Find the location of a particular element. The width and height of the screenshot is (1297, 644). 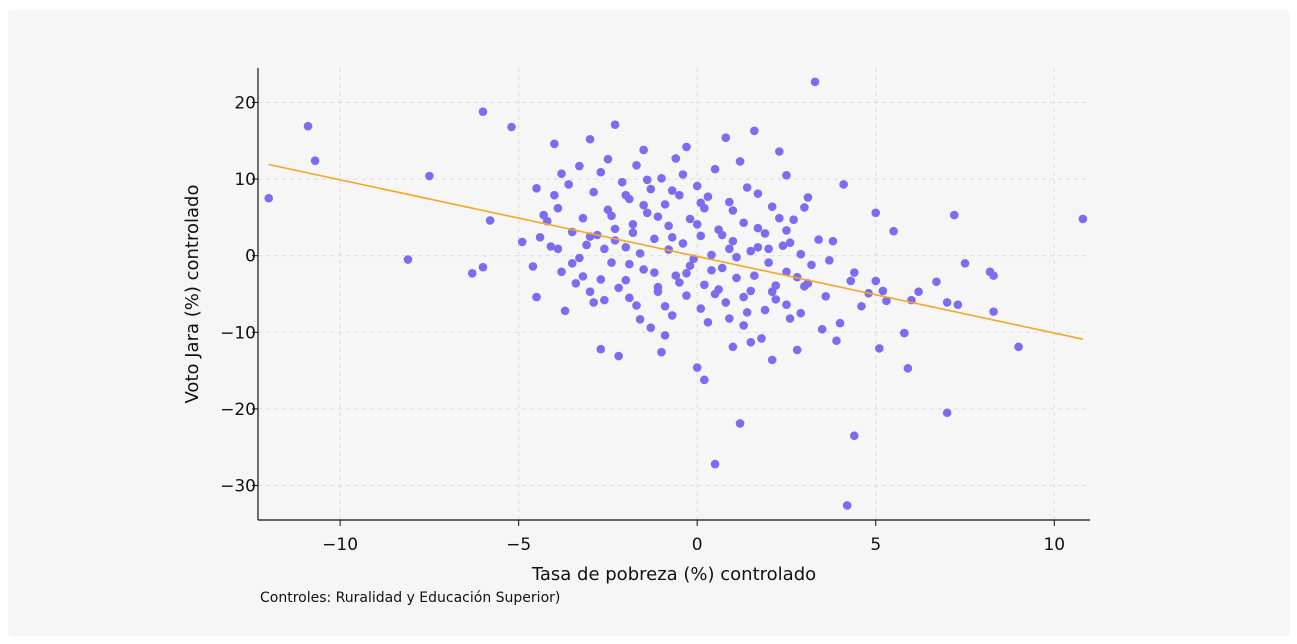

x-tick-label: 0 is located at coordinates (697, 545).